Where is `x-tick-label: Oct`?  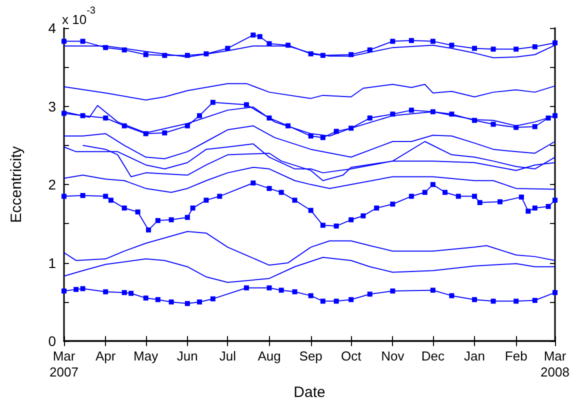 x-tick-label: Oct is located at coordinates (351, 356).